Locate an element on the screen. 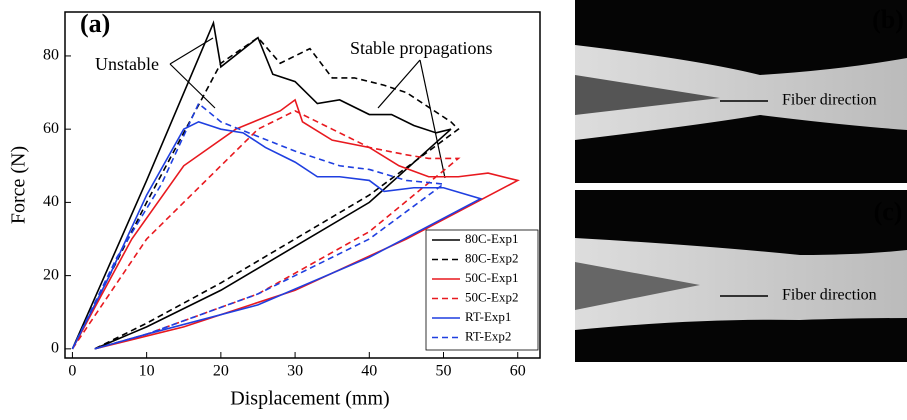 The height and width of the screenshot is (420, 907). legend-label: 50C-Exp2 is located at coordinates (491, 296).